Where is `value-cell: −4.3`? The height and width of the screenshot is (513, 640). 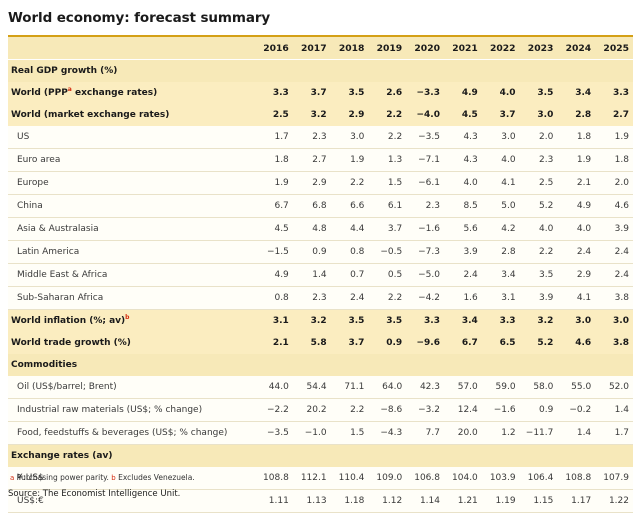 value-cell: −4.3 is located at coordinates (387, 433).